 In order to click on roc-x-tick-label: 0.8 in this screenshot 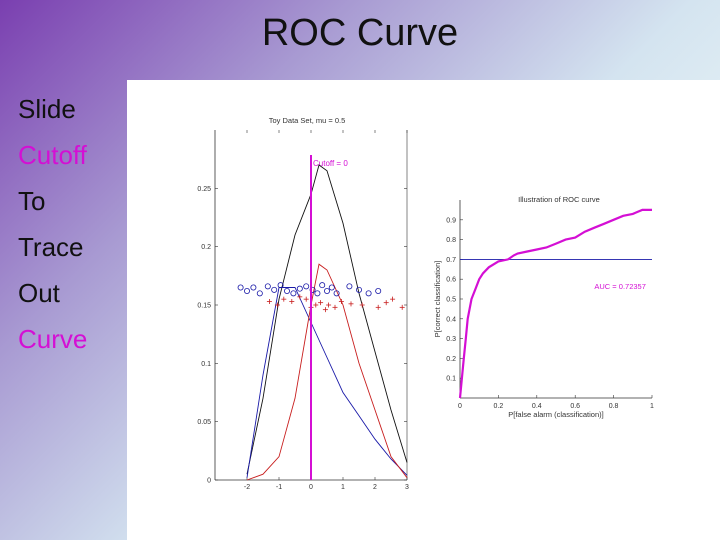, I will do `click(614, 406)`.